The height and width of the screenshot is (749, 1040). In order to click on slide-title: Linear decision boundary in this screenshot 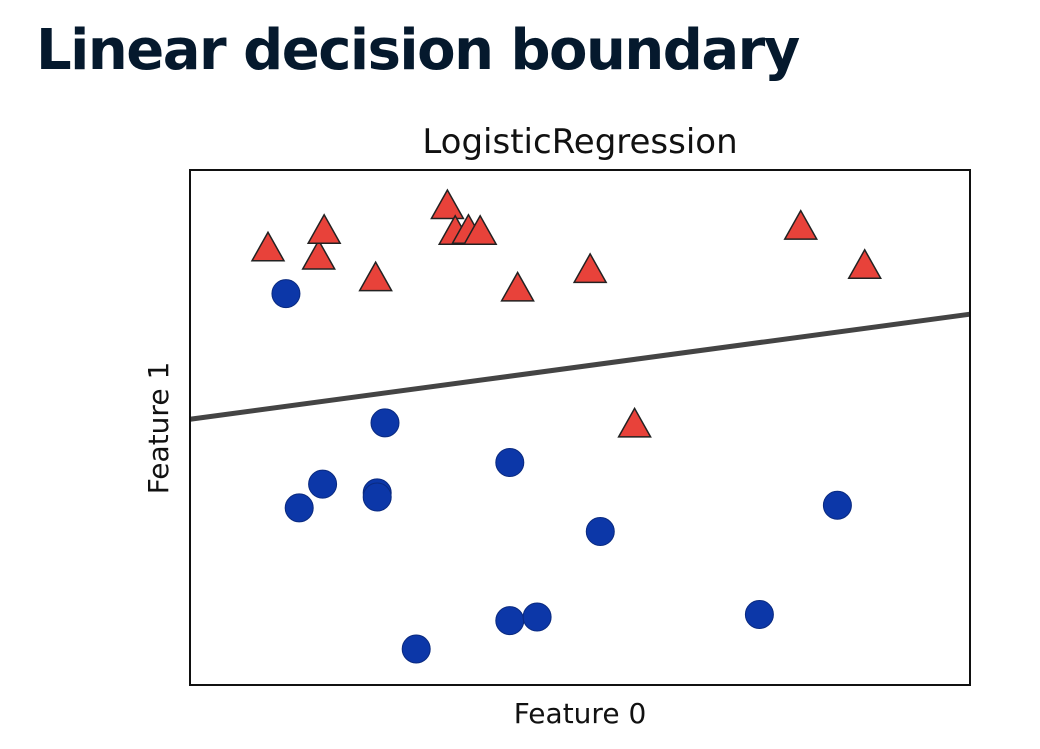, I will do `click(418, 50)`.